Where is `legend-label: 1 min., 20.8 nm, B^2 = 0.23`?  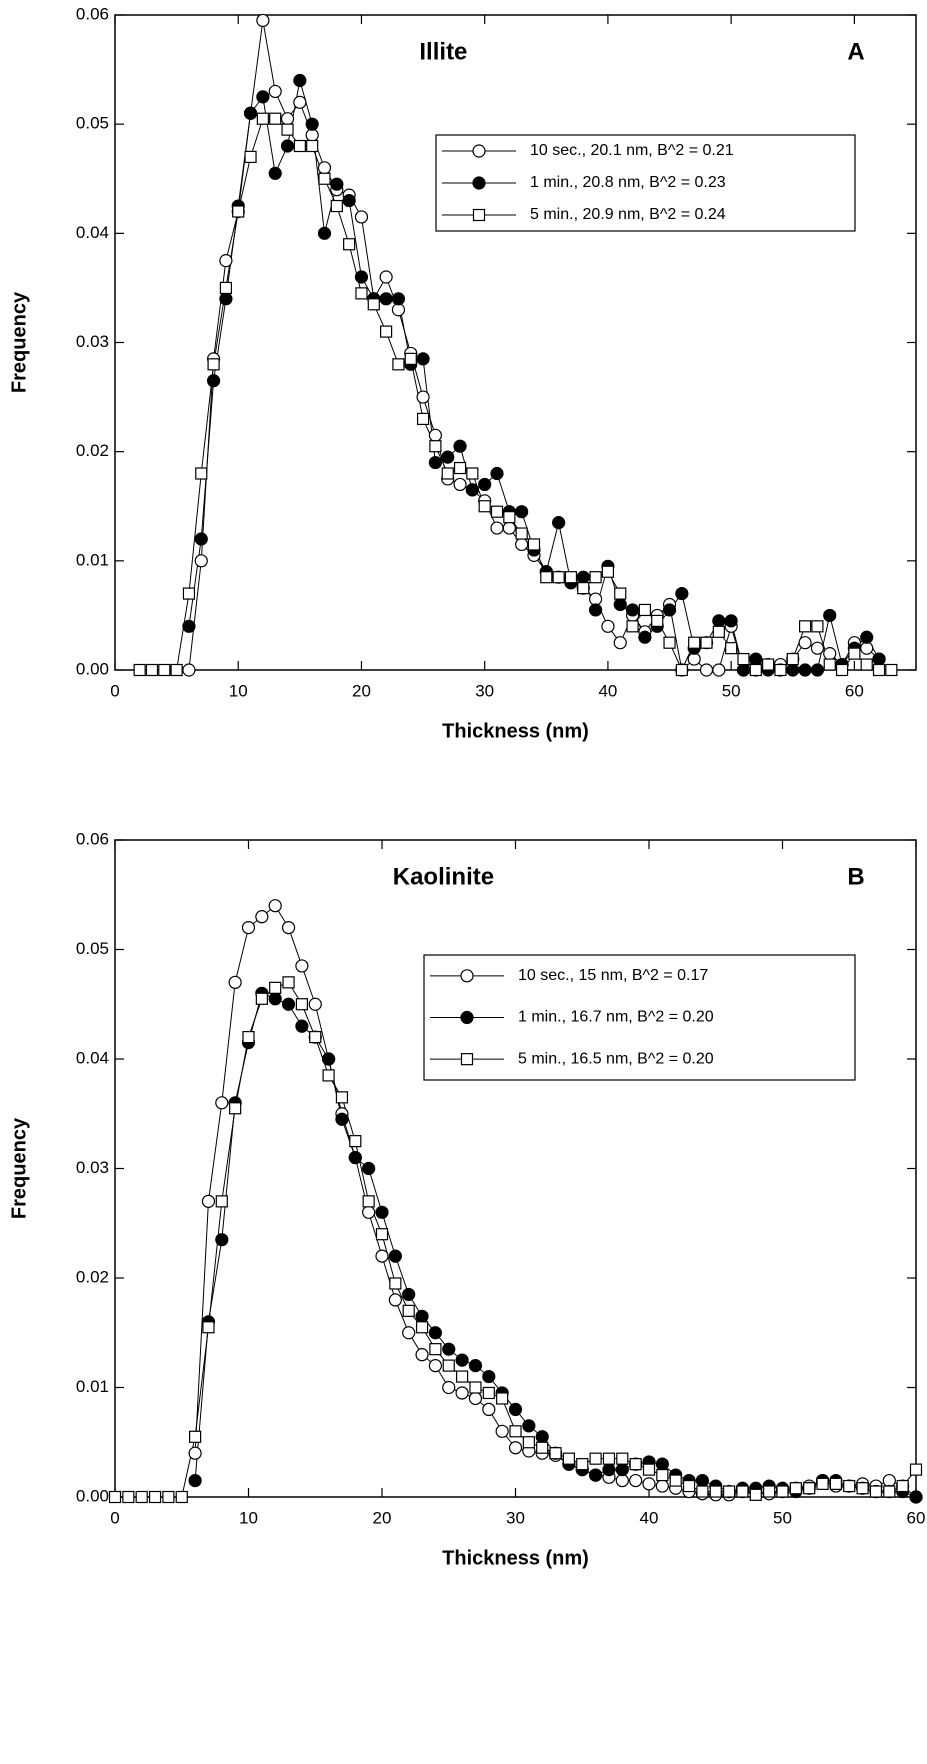 legend-label: 1 min., 20.8 nm, B^2 = 0.23 is located at coordinates (628, 182).